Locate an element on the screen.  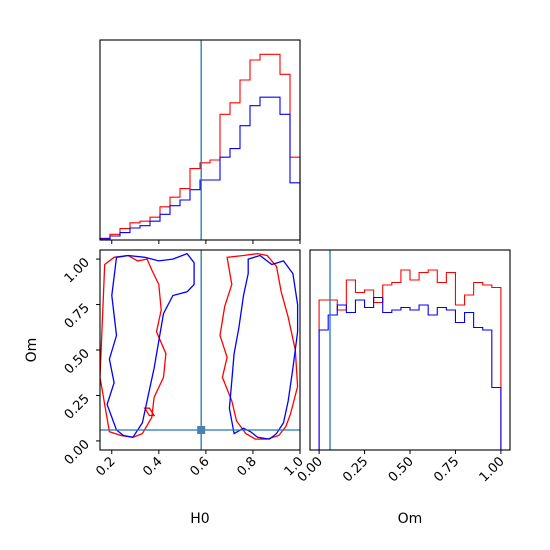
h0-hist-series-red is located at coordinates (200, 146).